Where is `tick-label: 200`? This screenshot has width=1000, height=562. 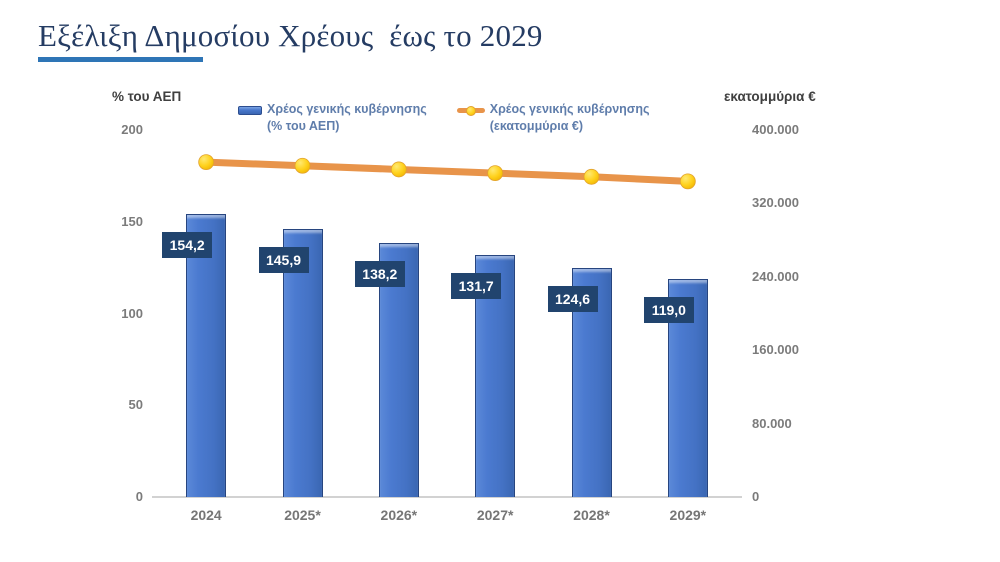
tick-label: 200 is located at coordinates (132, 129).